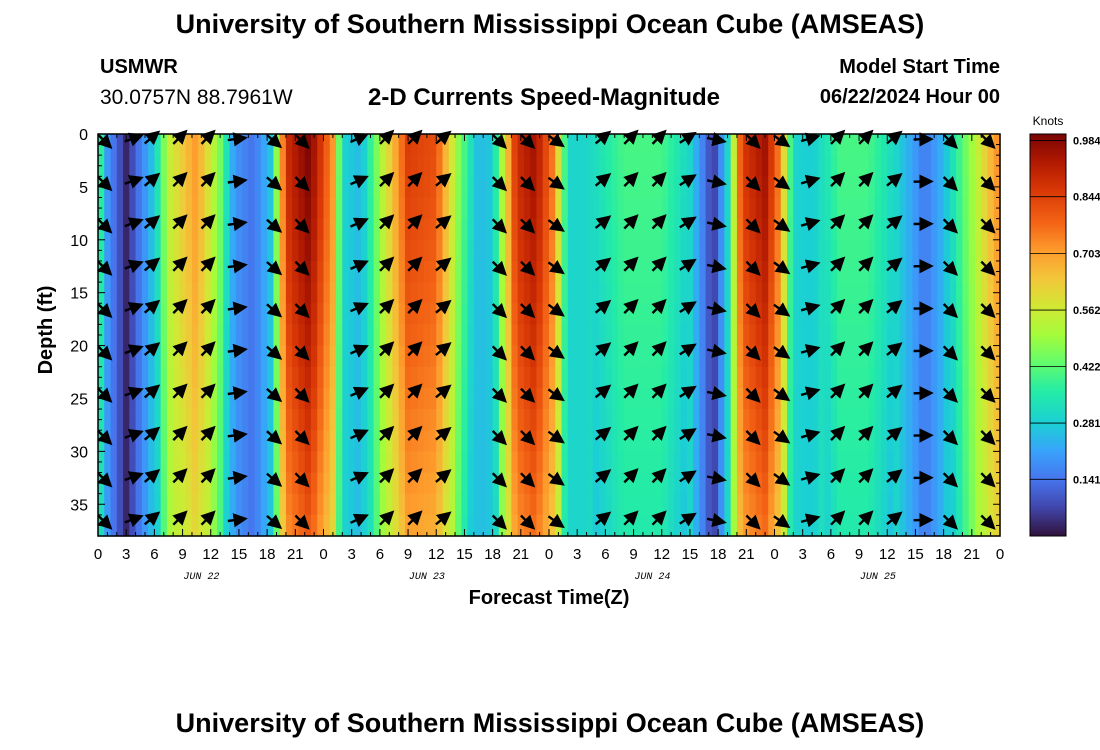 The height and width of the screenshot is (750, 1100). I want to click on x-tick-label: 0, so click(1000, 554).